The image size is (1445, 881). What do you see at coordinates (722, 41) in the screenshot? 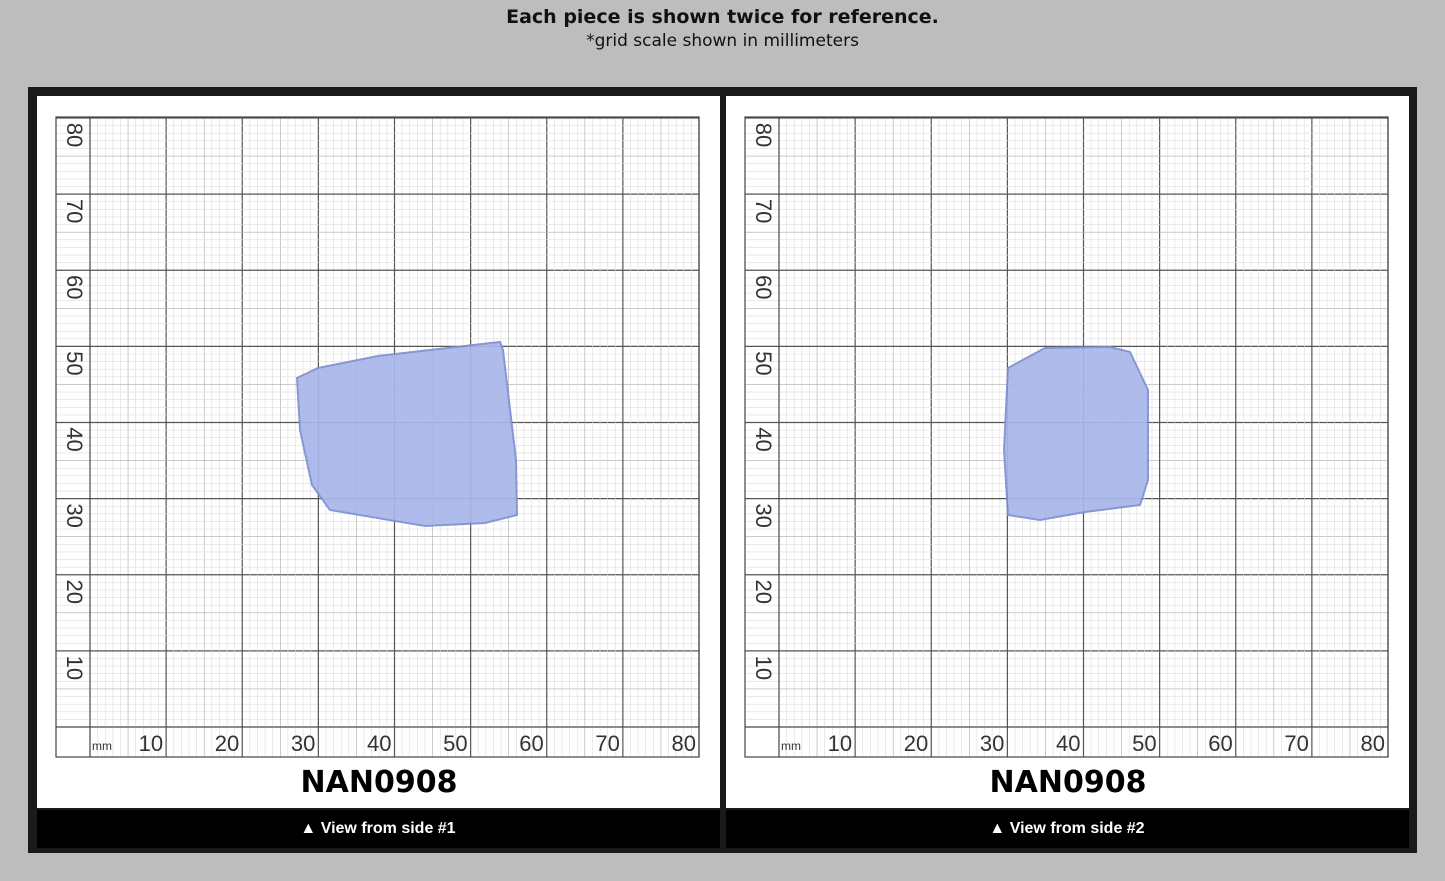
I see `header-subtitle: *grid scale shown in millimeters` at bounding box center [722, 41].